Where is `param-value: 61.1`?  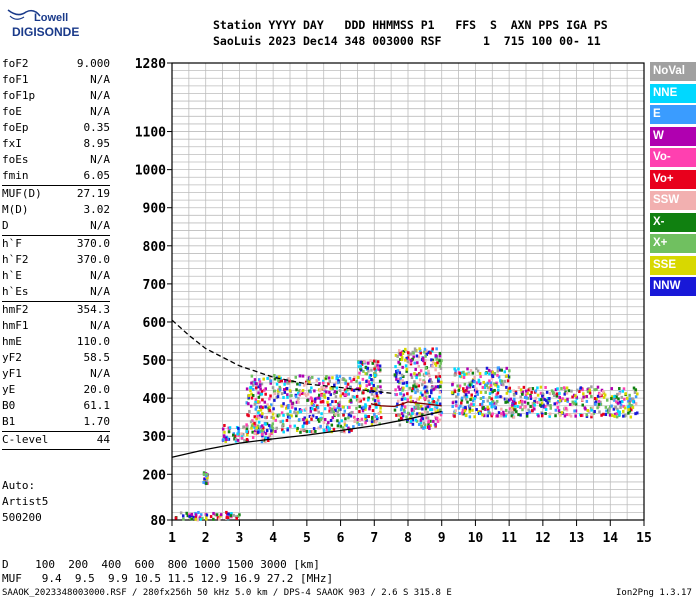
param-value: 61.1 is located at coordinates (97, 405).